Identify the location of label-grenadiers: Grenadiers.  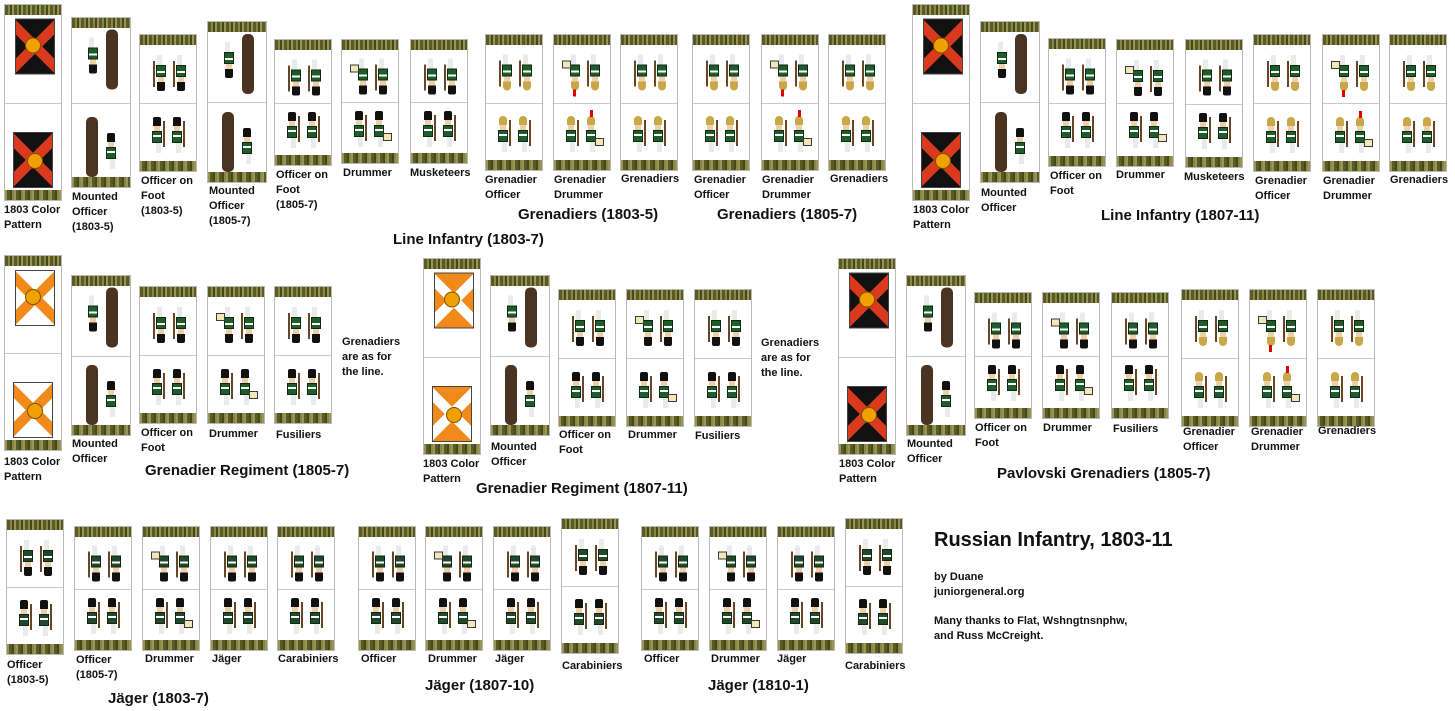
(1347, 431).